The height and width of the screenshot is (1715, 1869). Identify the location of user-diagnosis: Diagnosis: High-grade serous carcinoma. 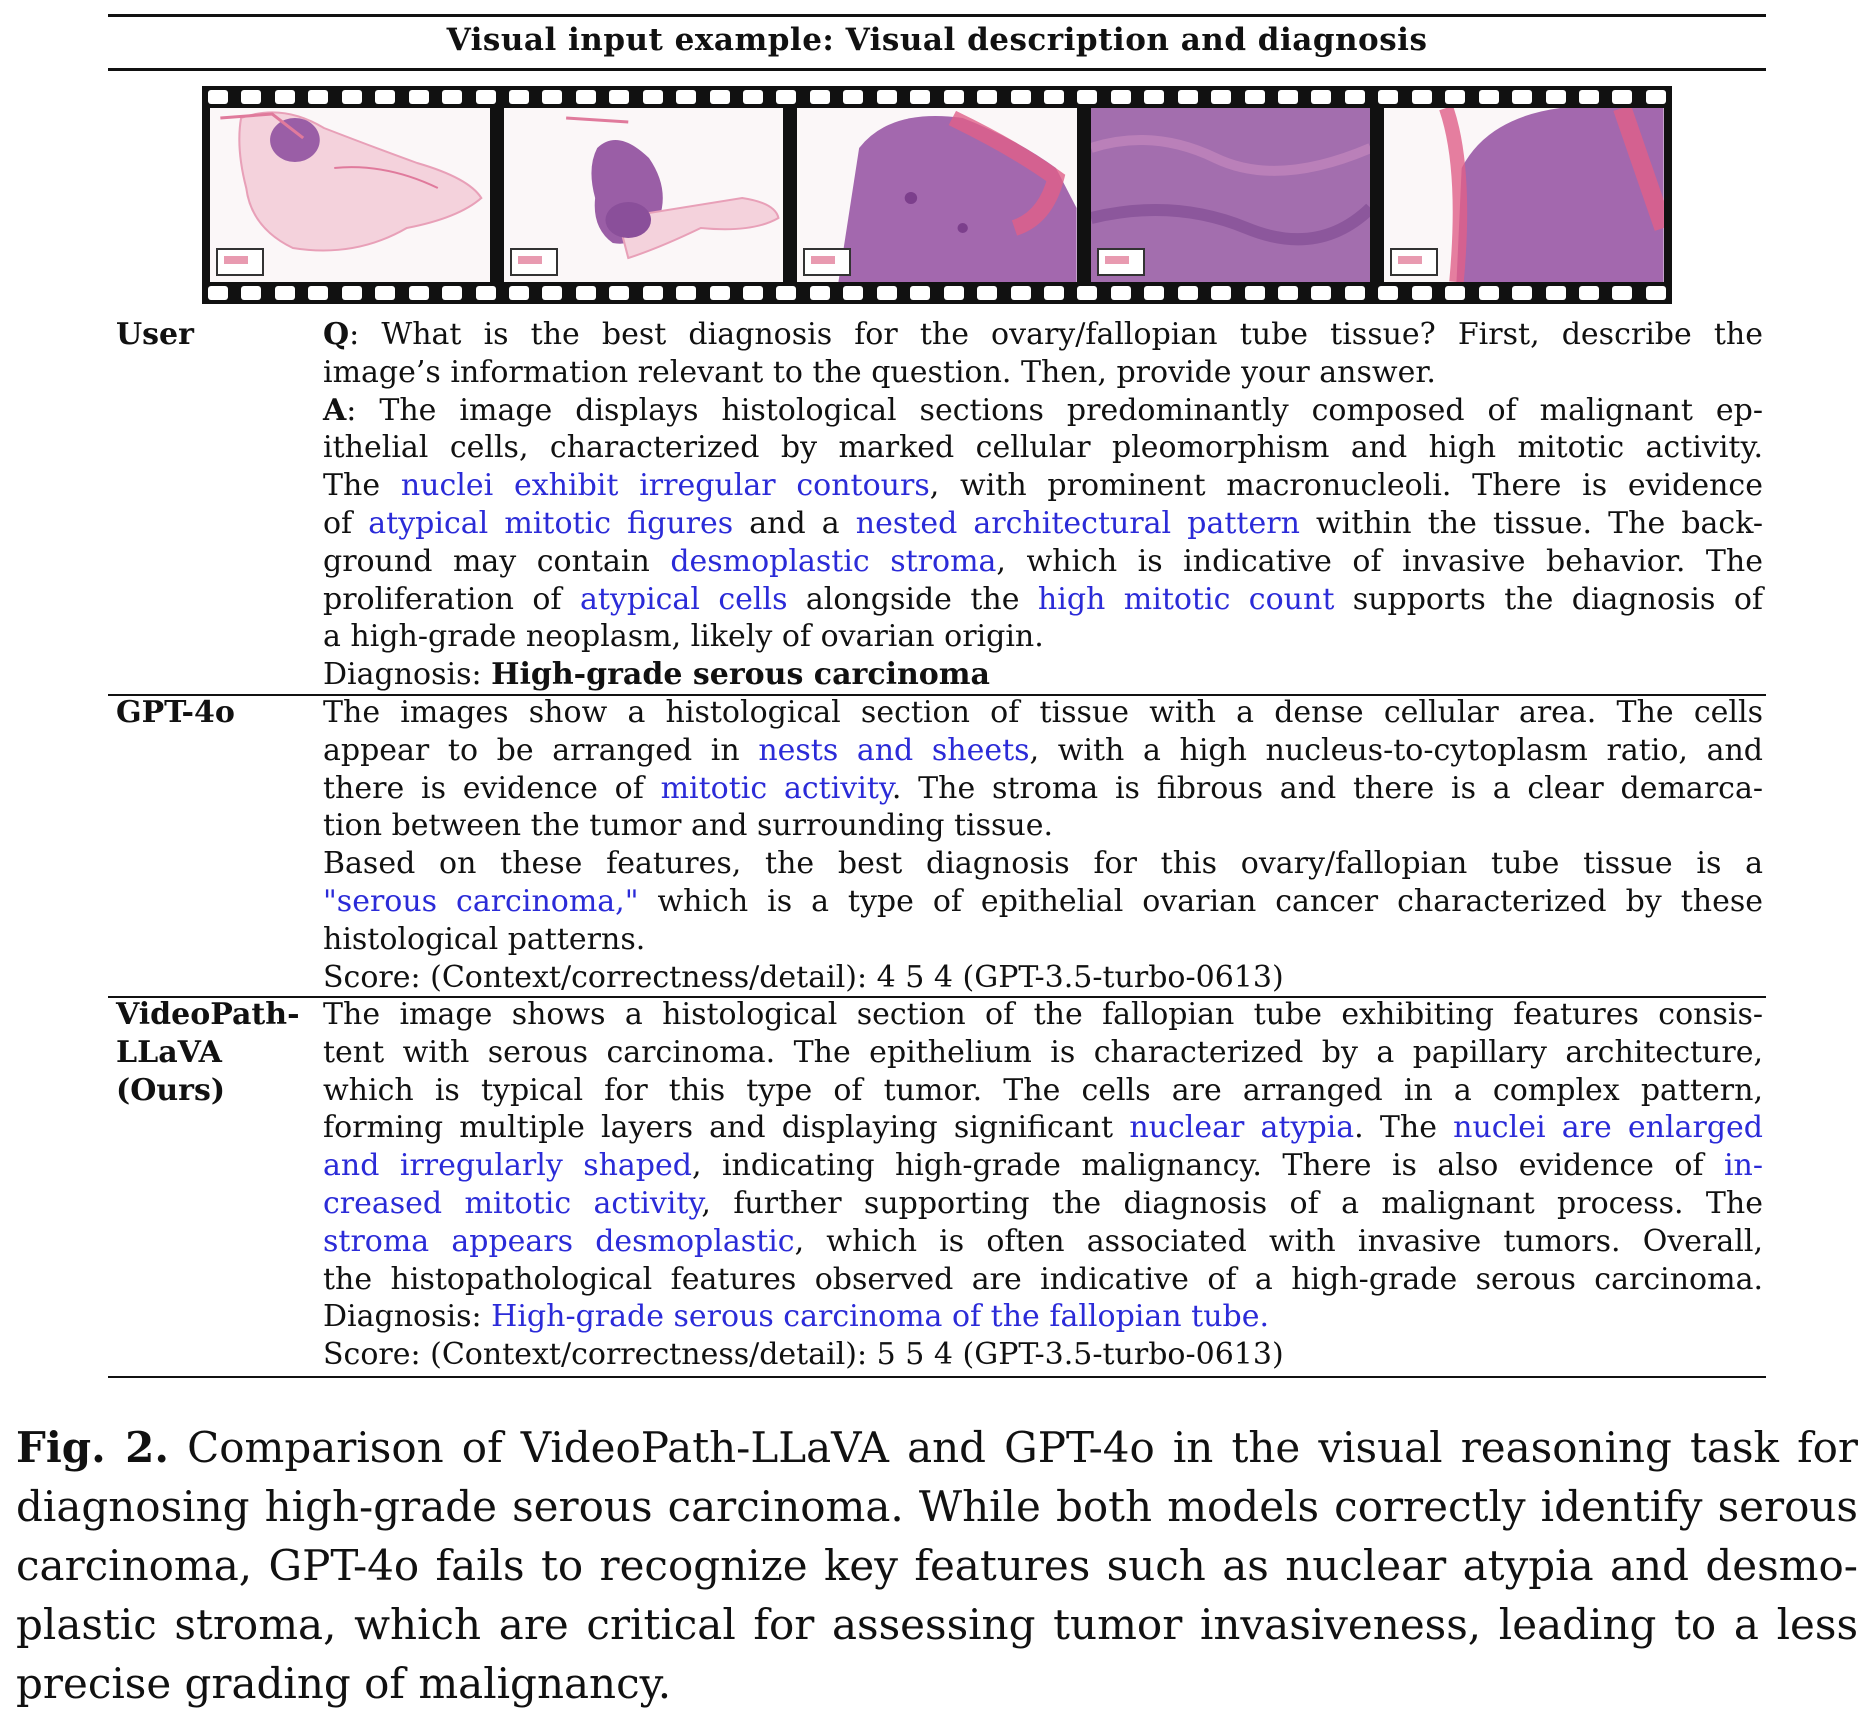
(656, 675).